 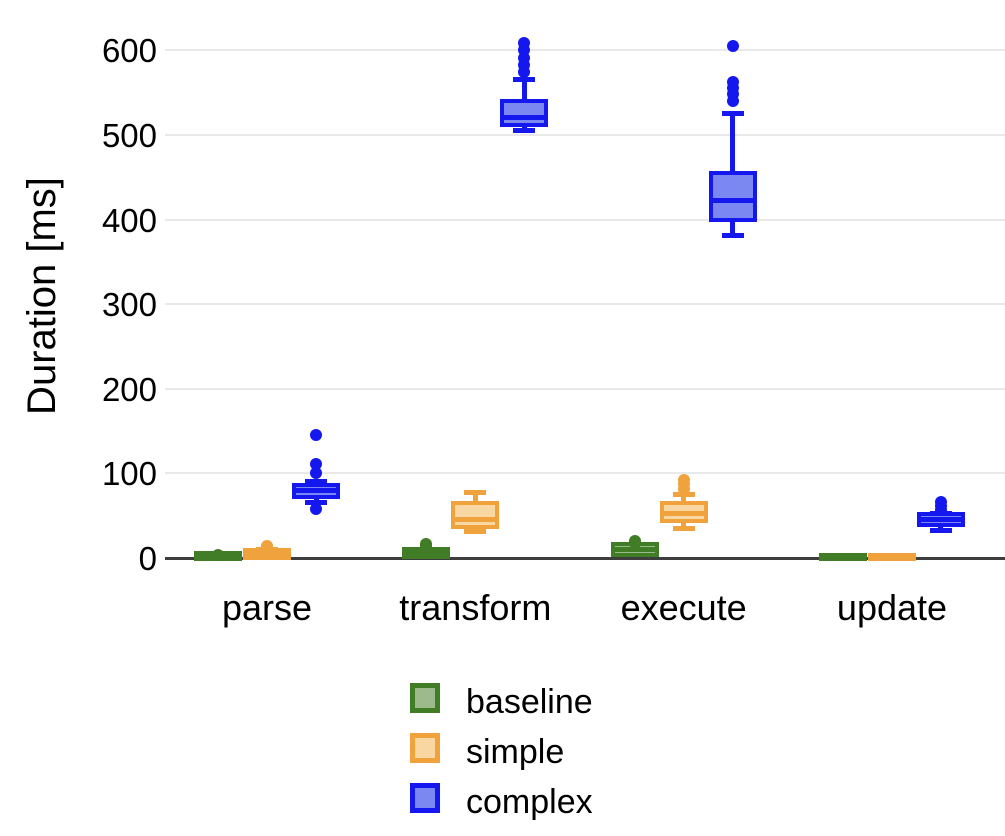 What do you see at coordinates (129, 474) in the screenshot?
I see `y-tick-label: 100` at bounding box center [129, 474].